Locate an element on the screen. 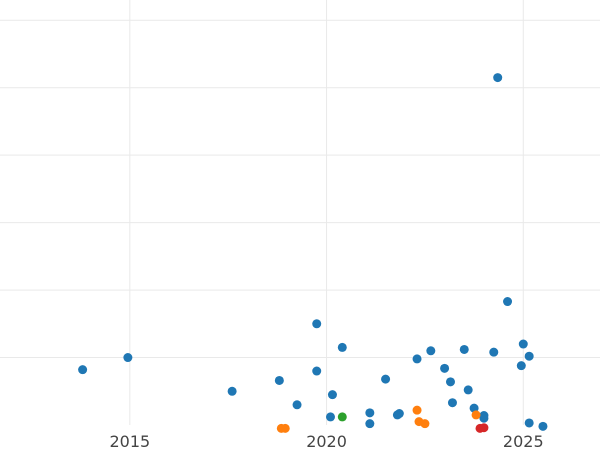 The image size is (600, 450). x-tick-labels: 2015 2020 2025 is located at coordinates (326, 441).